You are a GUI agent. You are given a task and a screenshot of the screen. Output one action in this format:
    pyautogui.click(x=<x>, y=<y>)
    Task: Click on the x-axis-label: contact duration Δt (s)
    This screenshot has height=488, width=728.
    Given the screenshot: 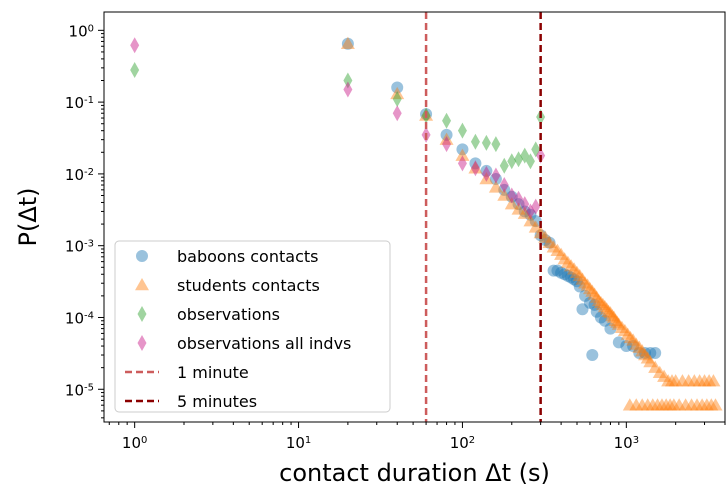 What is the action you would take?
    pyautogui.click(x=414, y=473)
    